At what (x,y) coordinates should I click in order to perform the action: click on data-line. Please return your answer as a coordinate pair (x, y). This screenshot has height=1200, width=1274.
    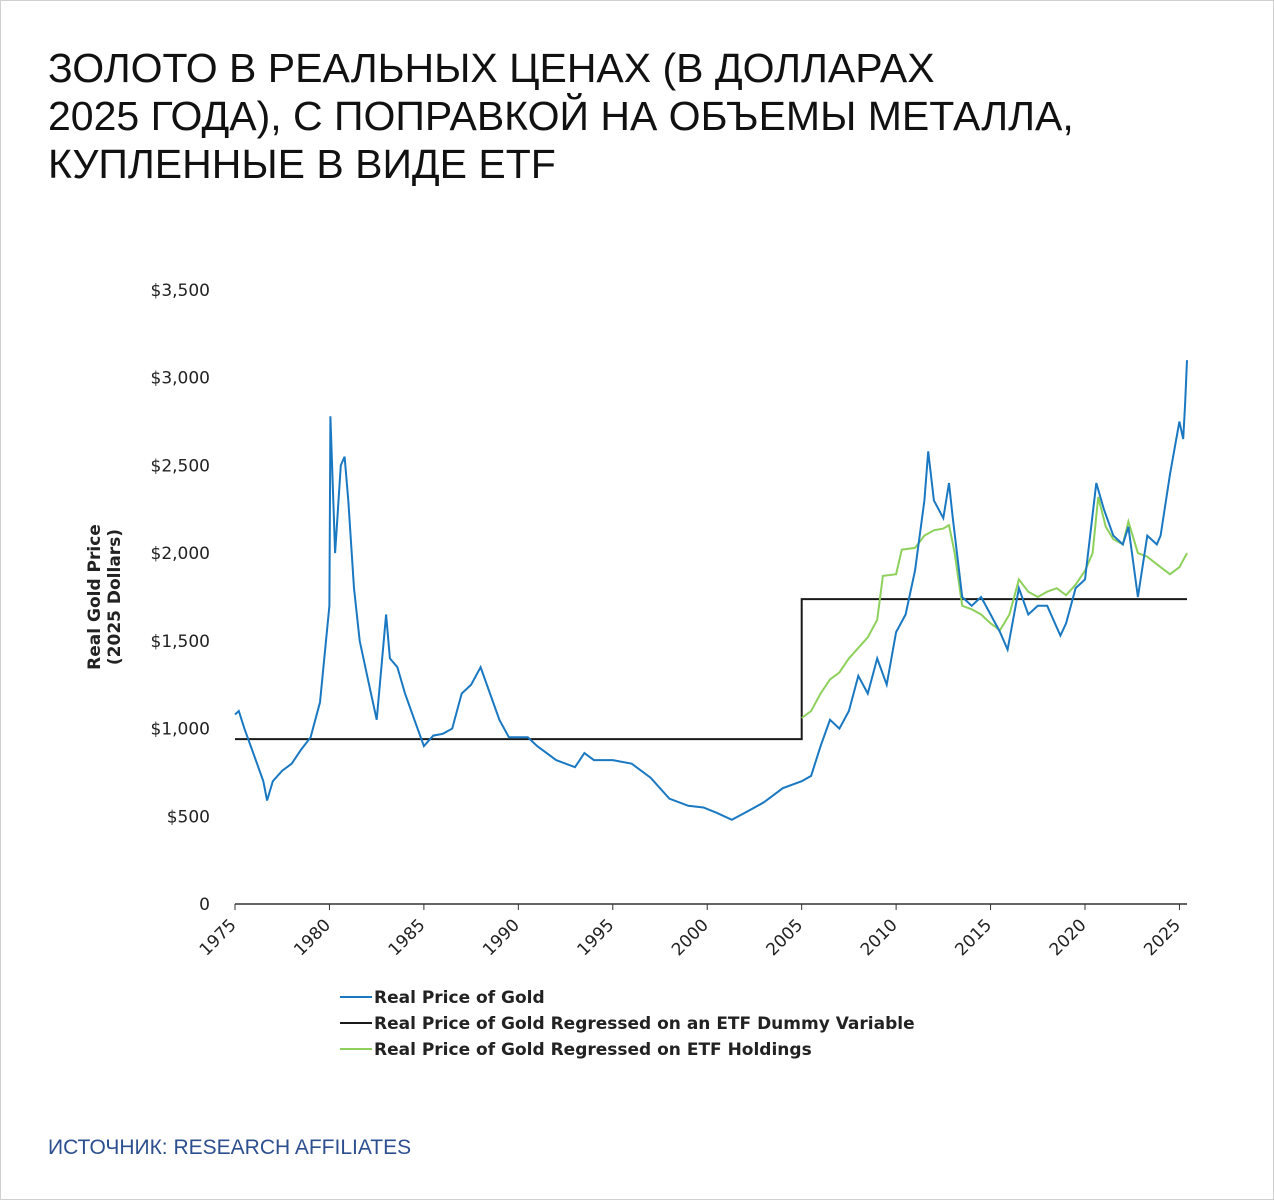
    Looking at the image, I should click on (711, 669).